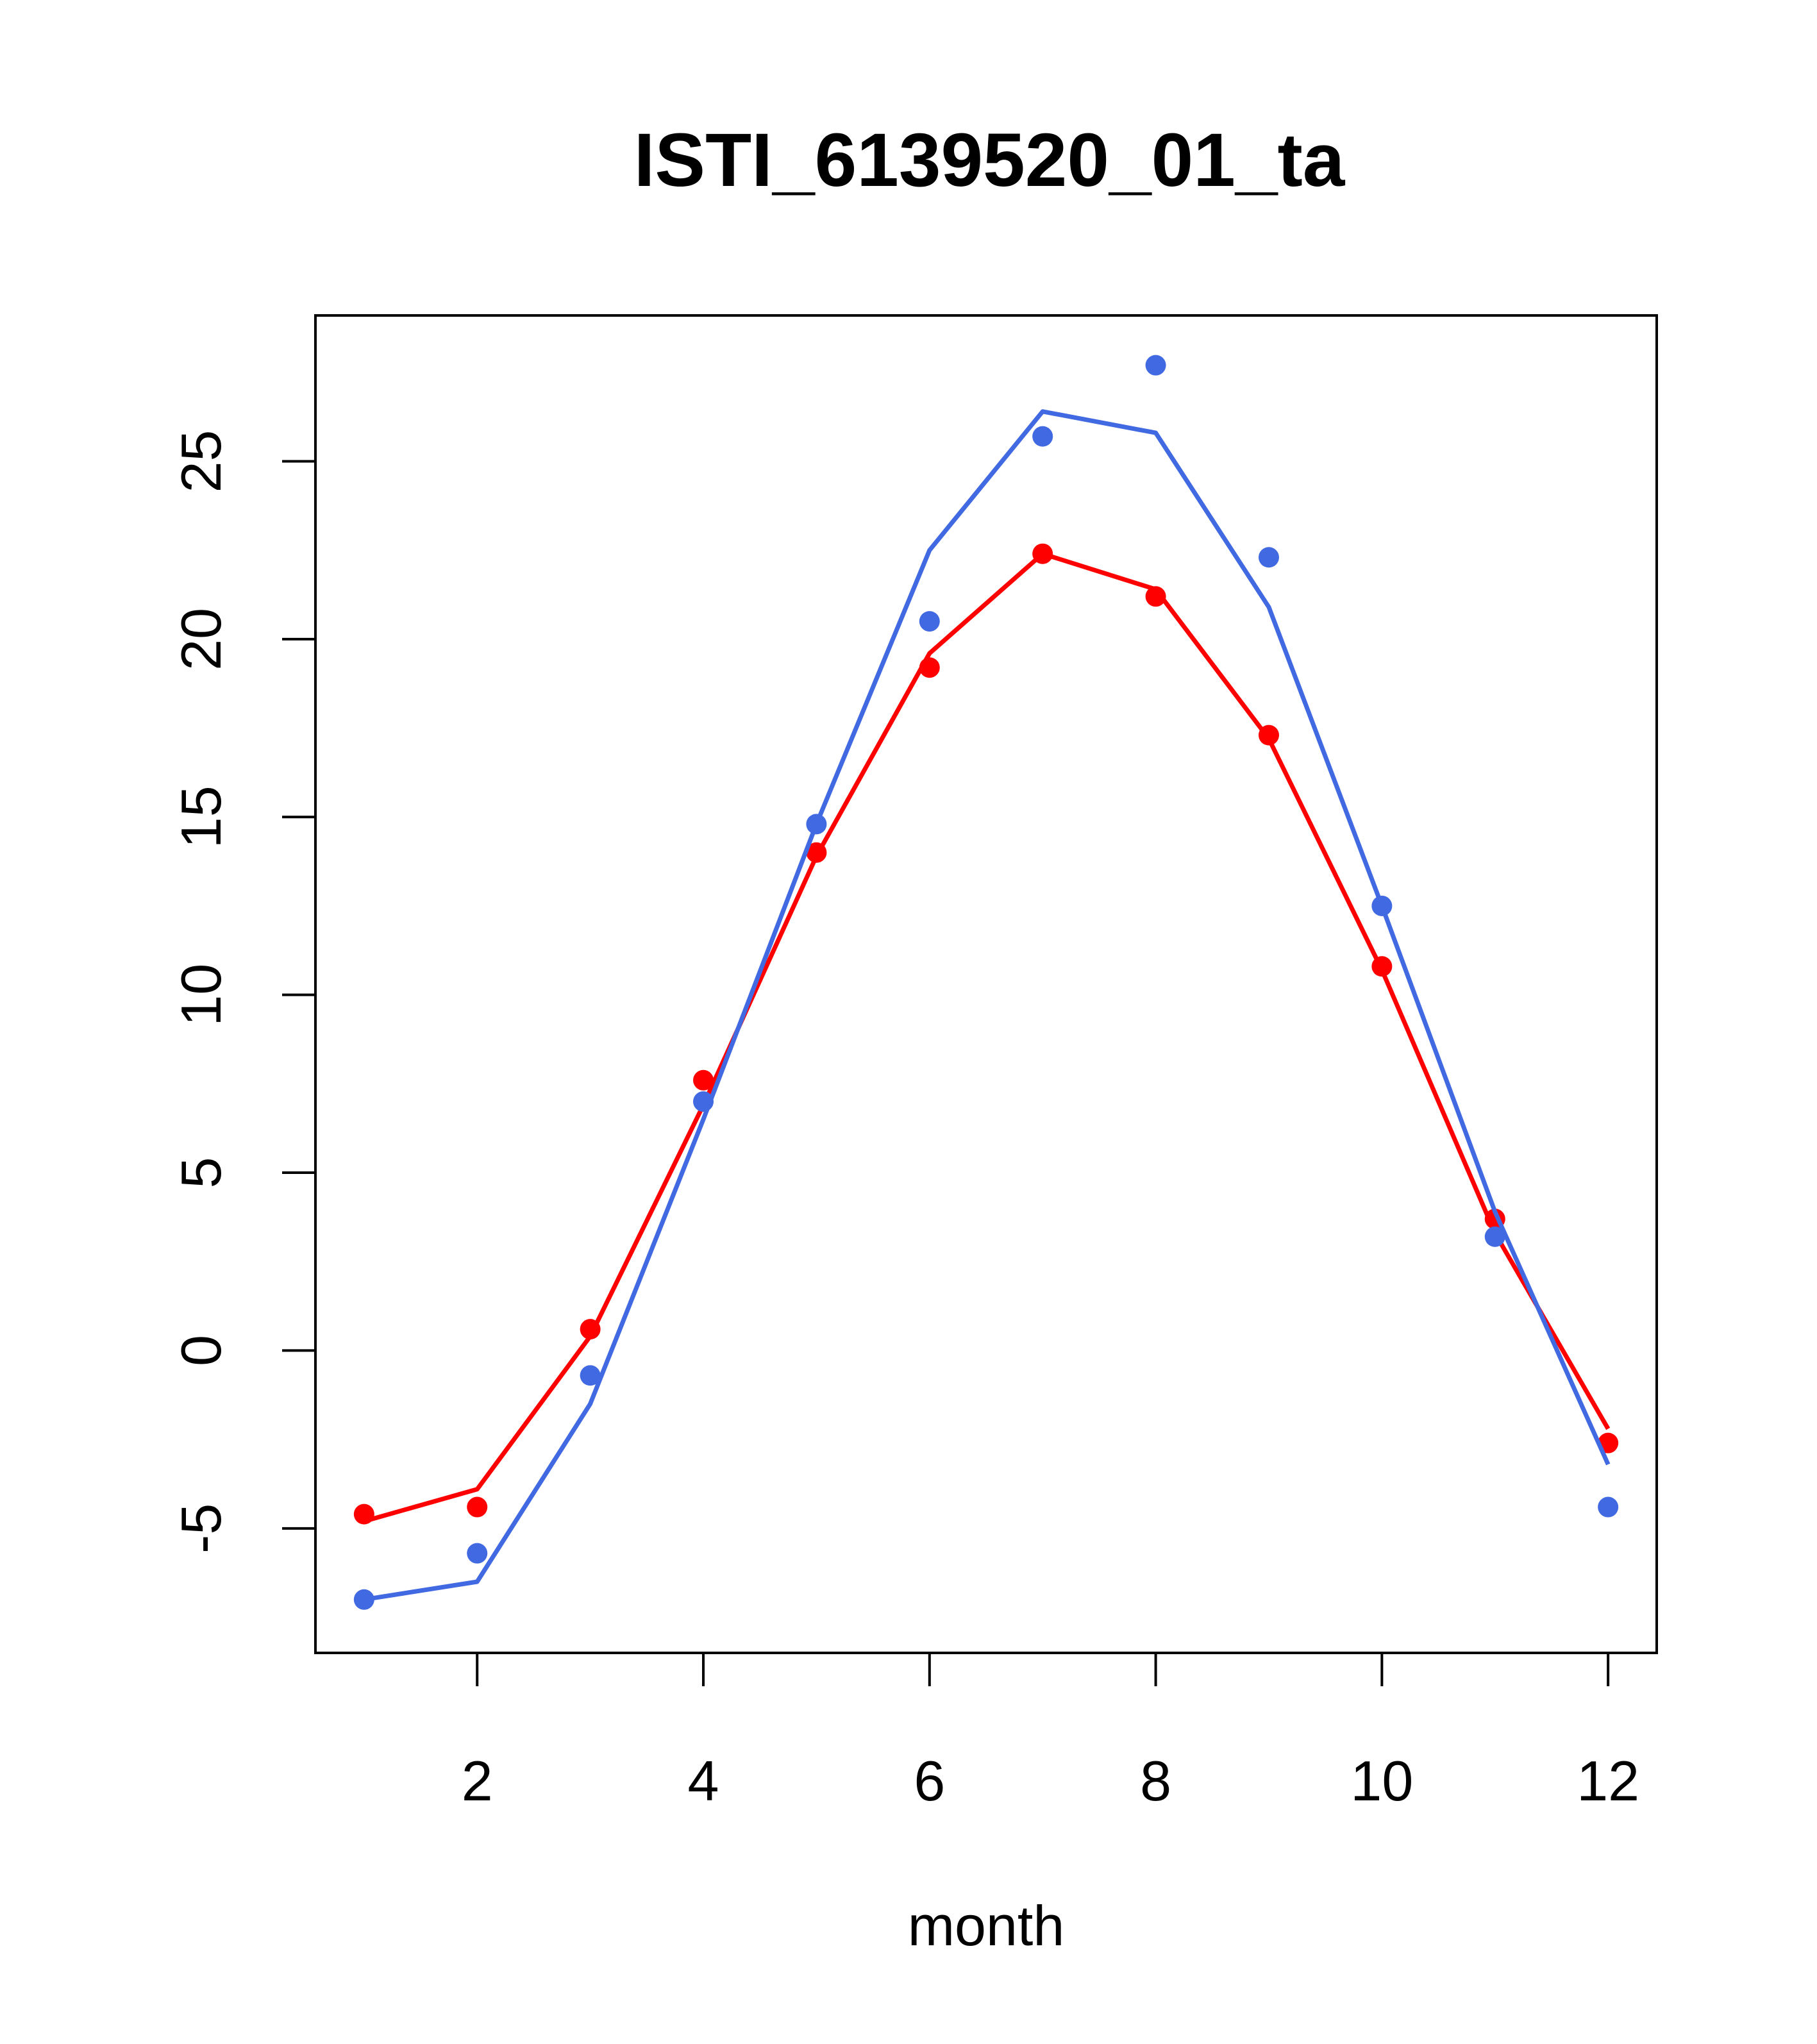 The height and width of the screenshot is (2044, 1817). I want to click on x-axis: 2 4 6 8 10 12, so click(1050, 1733).